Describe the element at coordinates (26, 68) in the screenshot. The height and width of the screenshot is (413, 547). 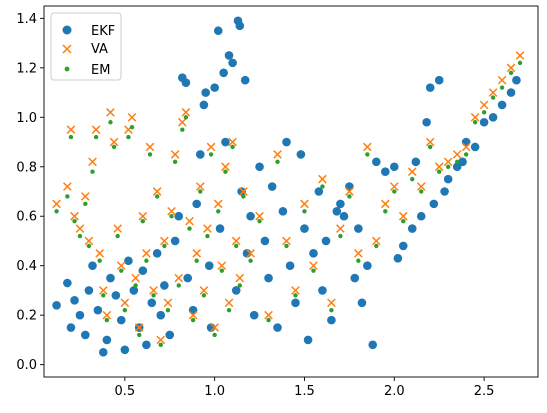
I see `y-tick-label: 1.2` at that location.